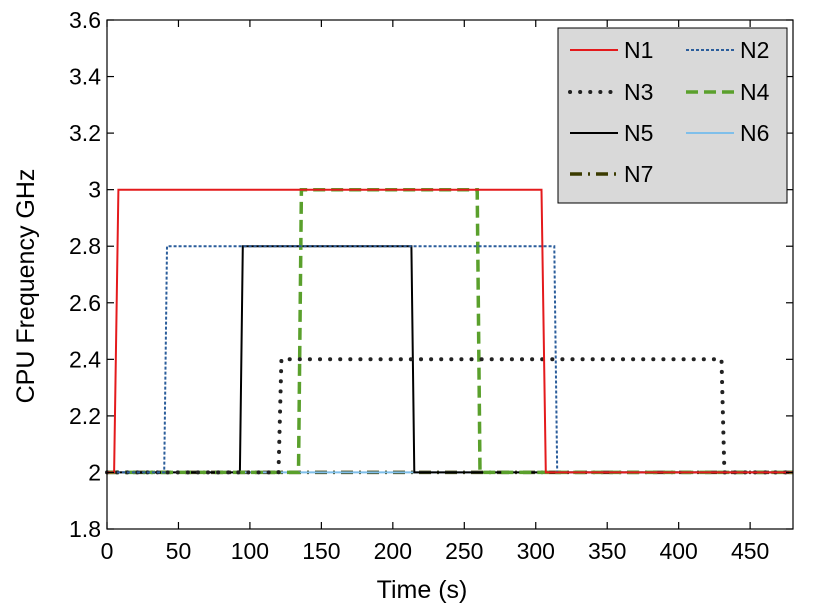  I want to click on y-tick-label: 3.2, so click(85, 133).